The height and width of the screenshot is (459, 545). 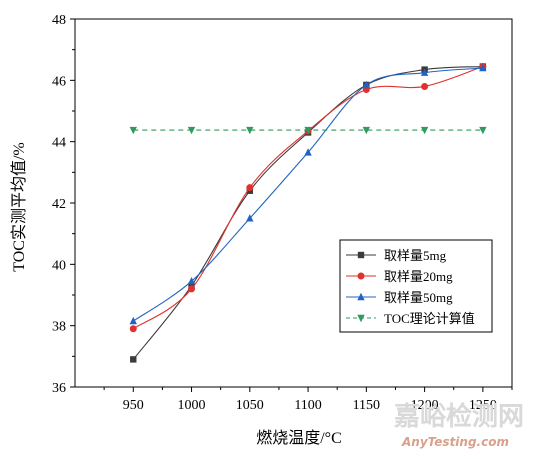 I want to click on y-tick-label: 48, so click(x=59, y=20).